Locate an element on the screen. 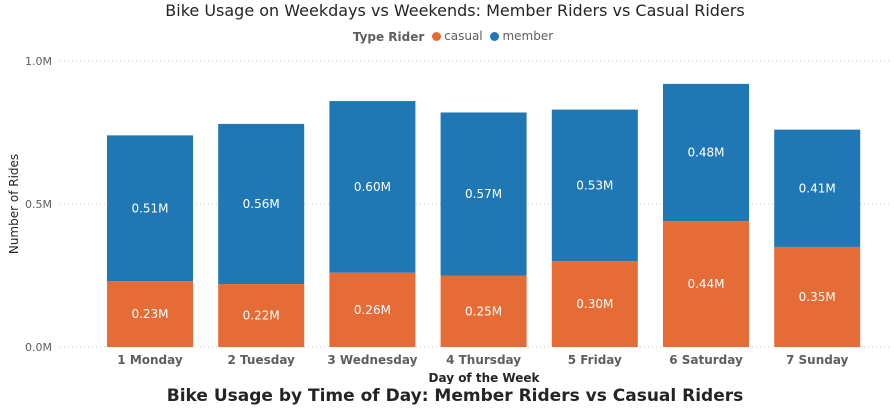 This screenshot has width=894, height=416. data-label: 0.41M is located at coordinates (817, 188).